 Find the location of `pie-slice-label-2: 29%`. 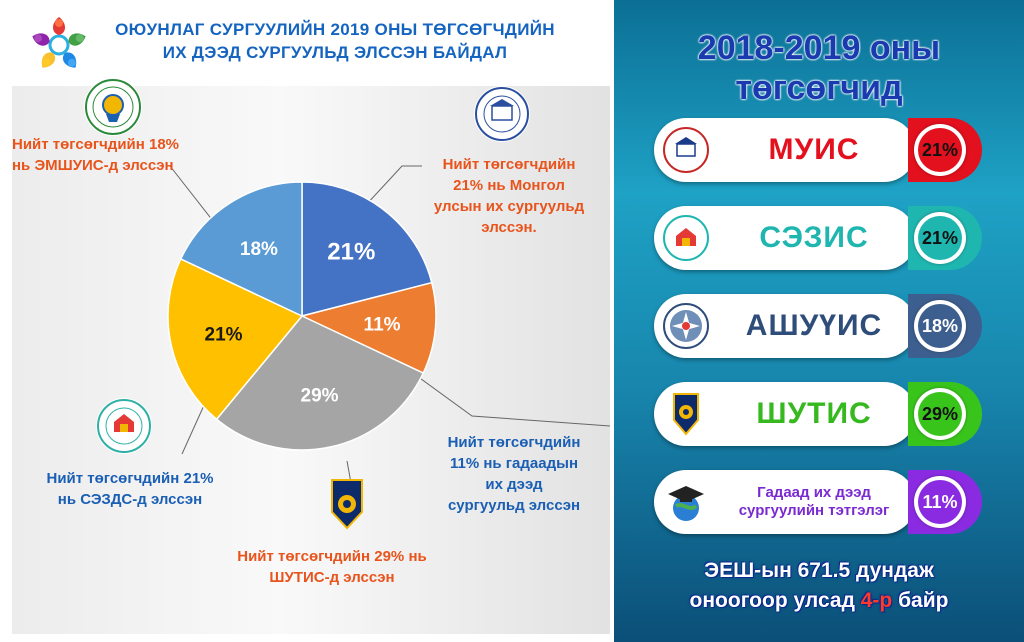

pie-slice-label-2: 29% is located at coordinates (320, 395).